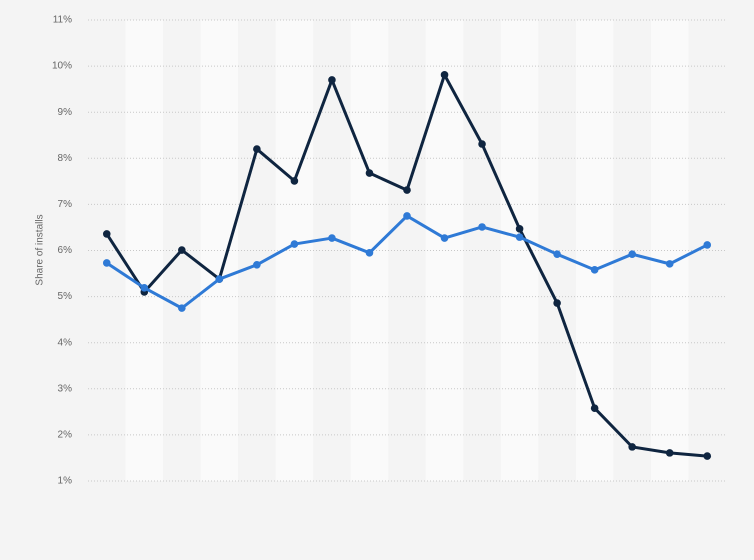 Image resolution: width=754 pixels, height=560 pixels. What do you see at coordinates (62, 66) in the screenshot?
I see `y-tick-label: 10%` at bounding box center [62, 66].